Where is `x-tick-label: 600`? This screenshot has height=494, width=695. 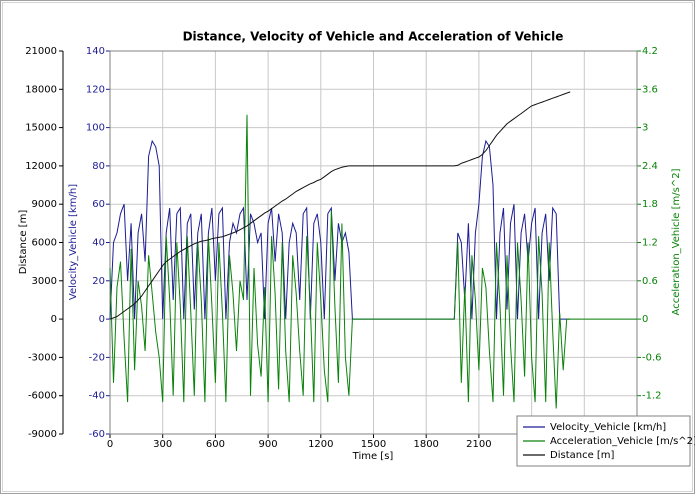 x-tick-label: 600 is located at coordinates (215, 444).